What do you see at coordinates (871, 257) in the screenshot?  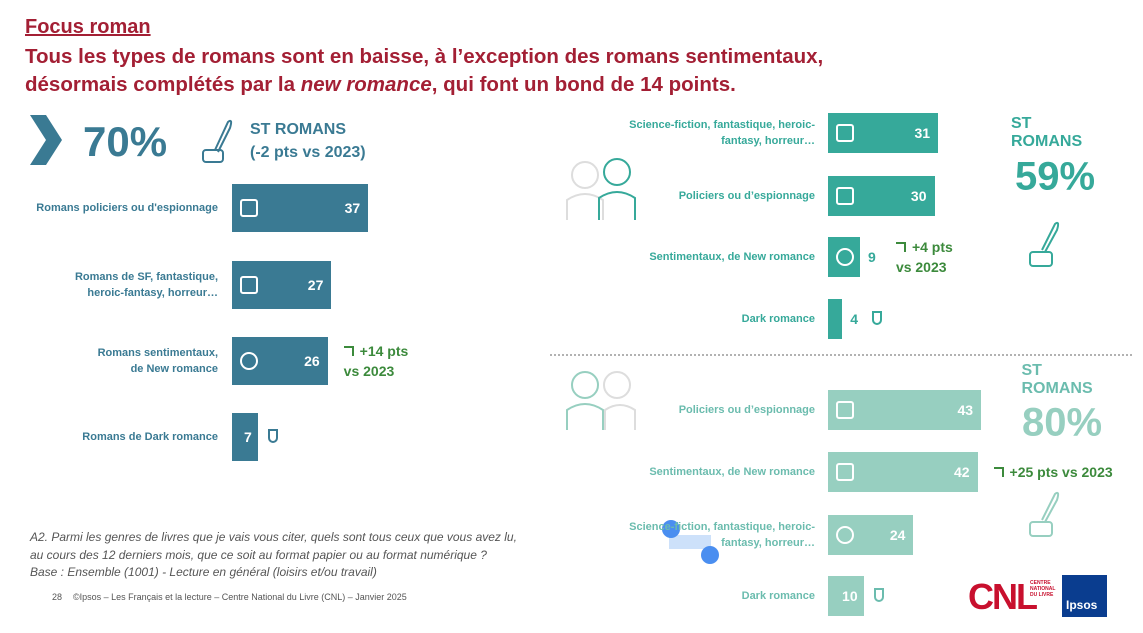 I see `value-label: 9` at bounding box center [871, 257].